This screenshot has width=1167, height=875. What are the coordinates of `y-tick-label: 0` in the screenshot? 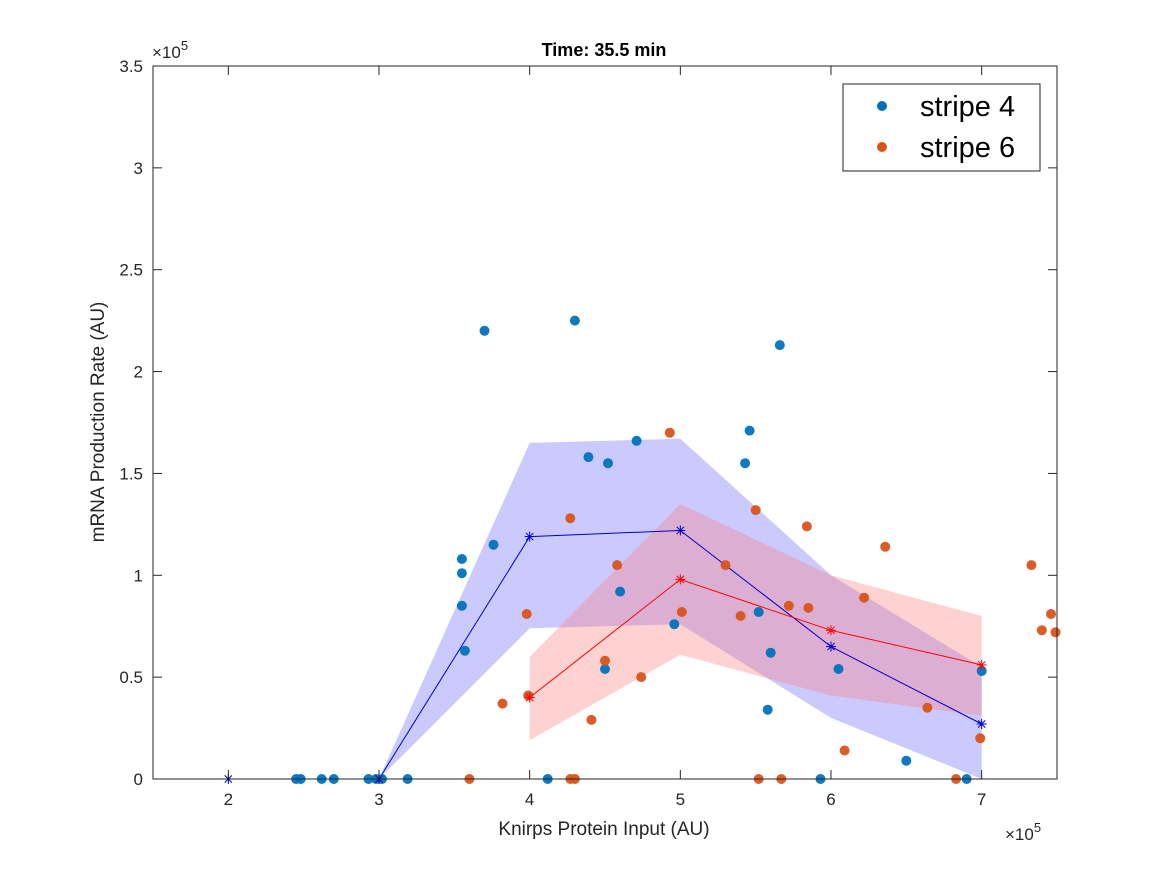 It's located at (138, 779).